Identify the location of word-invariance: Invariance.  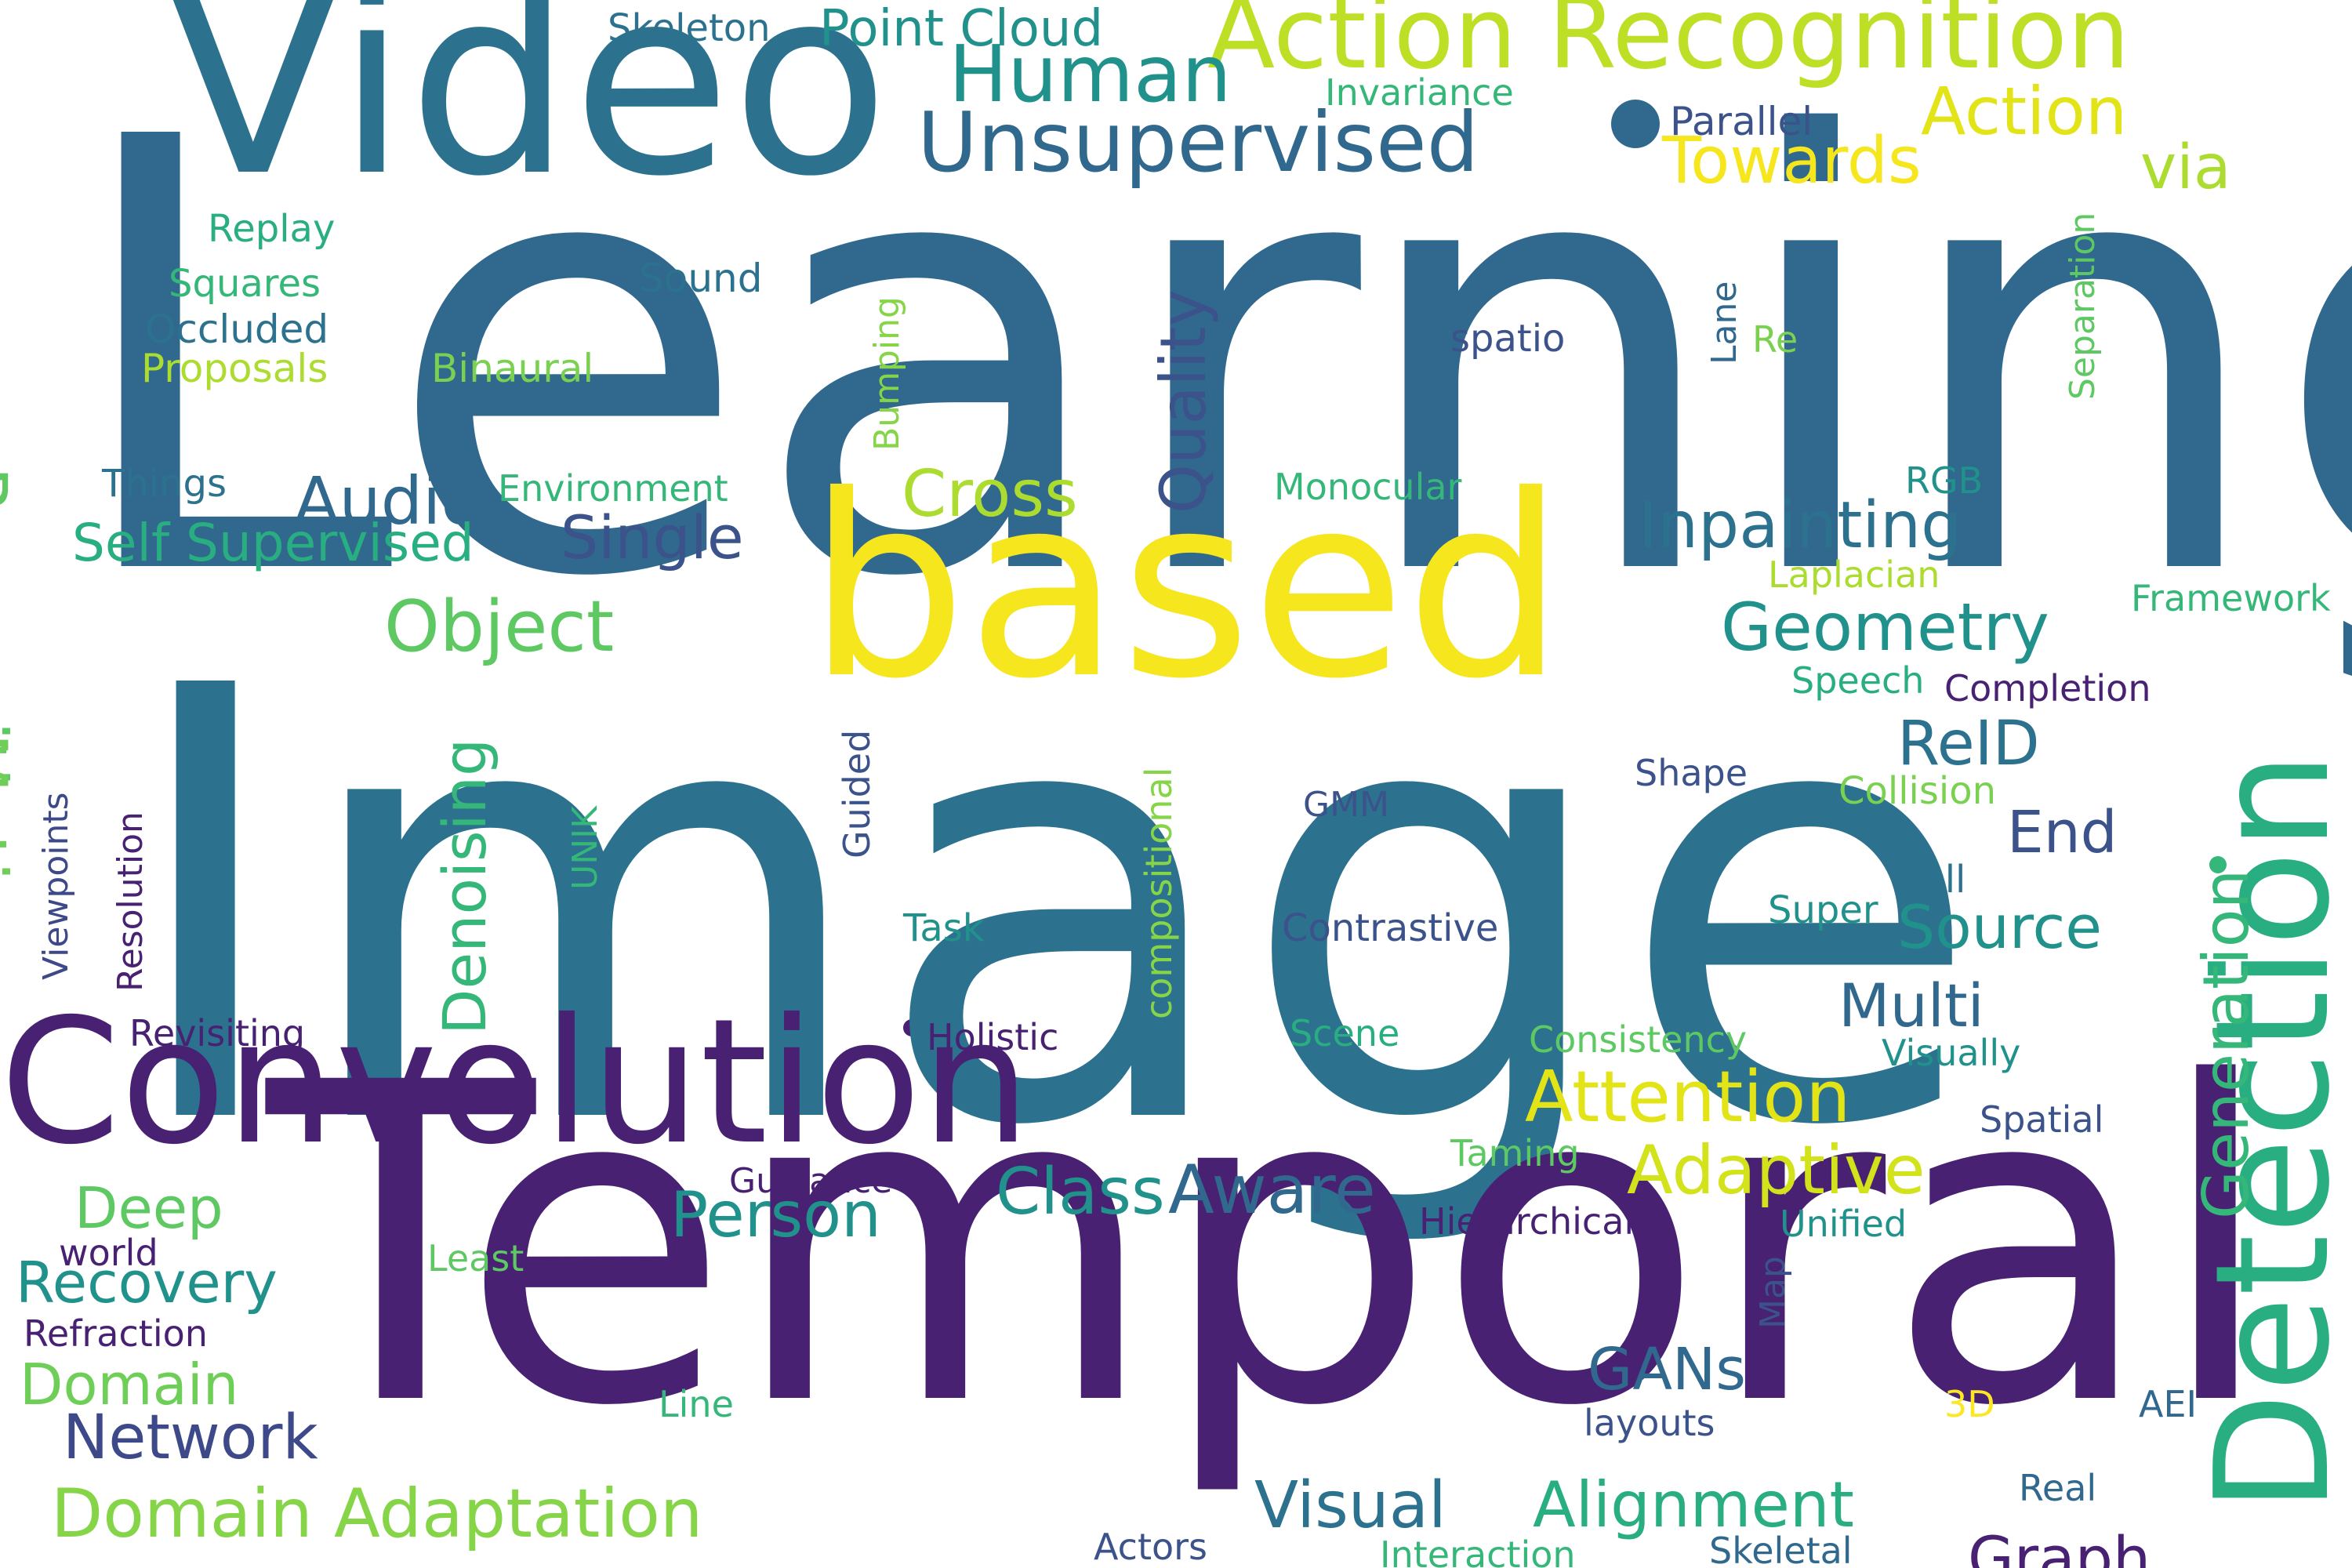
(1419, 92).